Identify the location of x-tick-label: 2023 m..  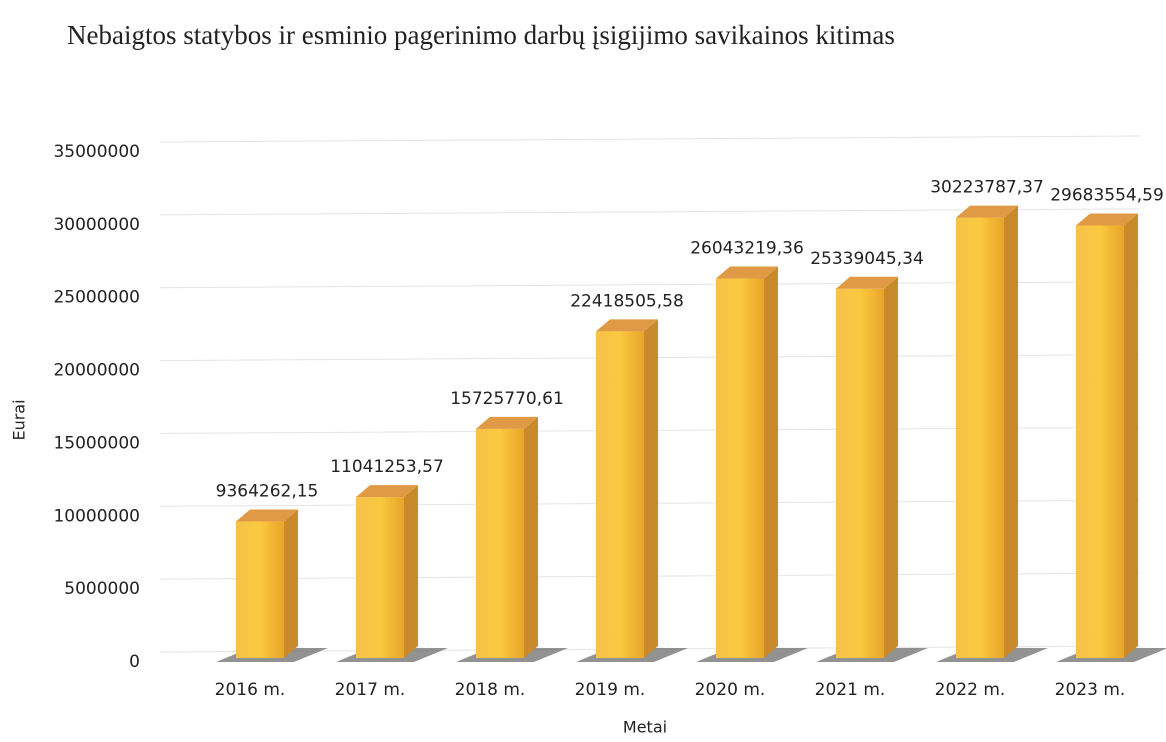
(1090, 690).